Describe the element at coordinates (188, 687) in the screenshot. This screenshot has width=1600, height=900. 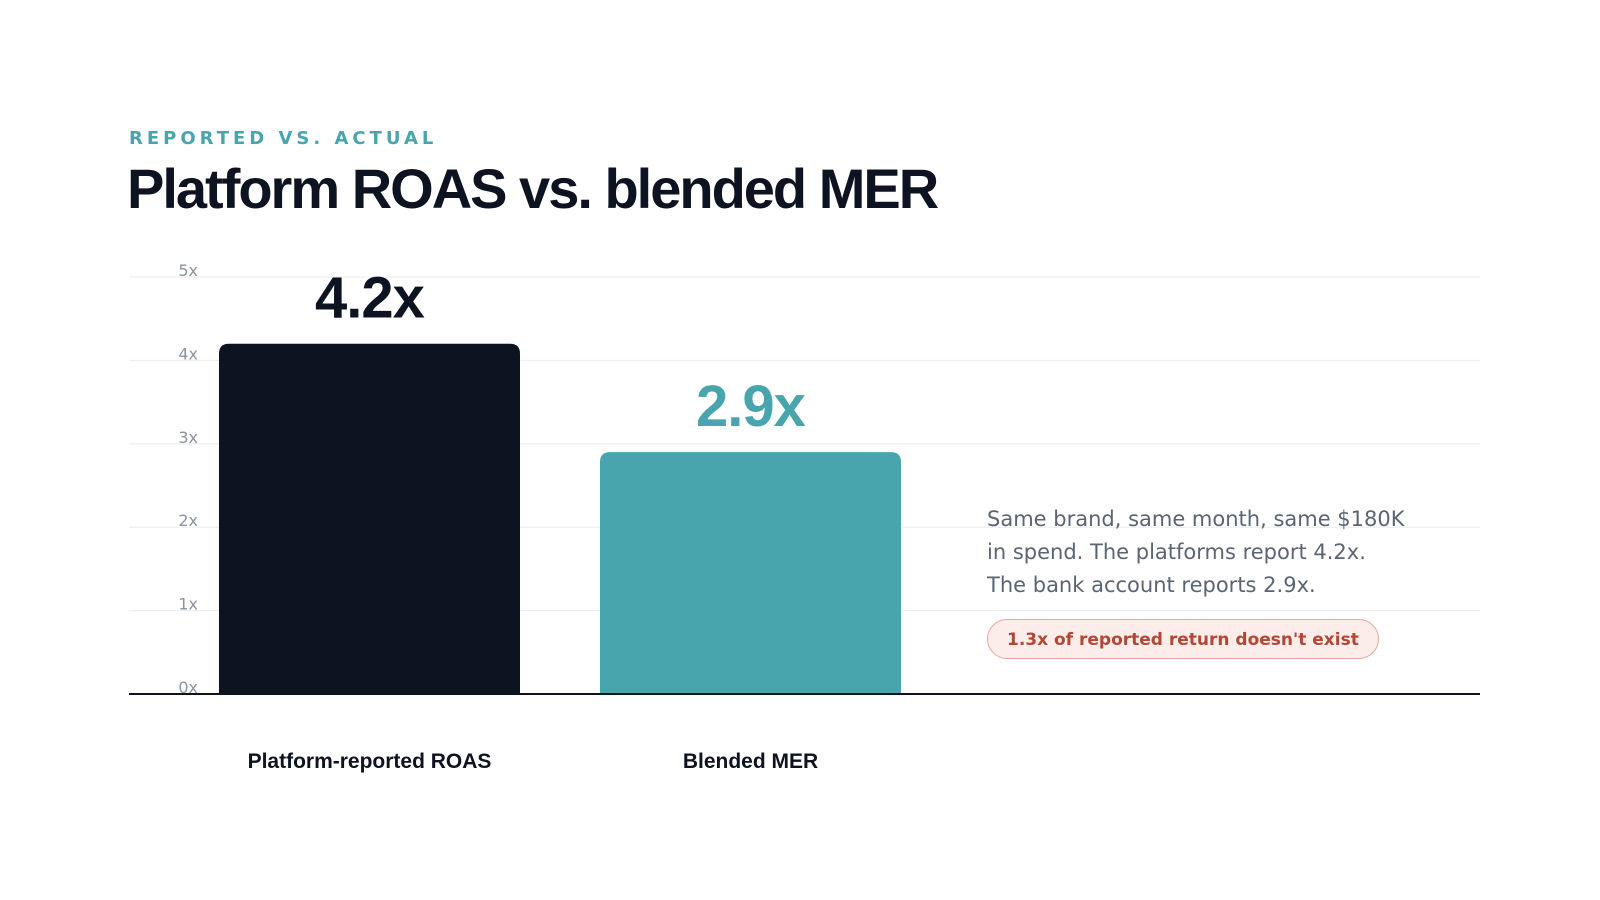
I see `y-tick-label: 0x` at that location.